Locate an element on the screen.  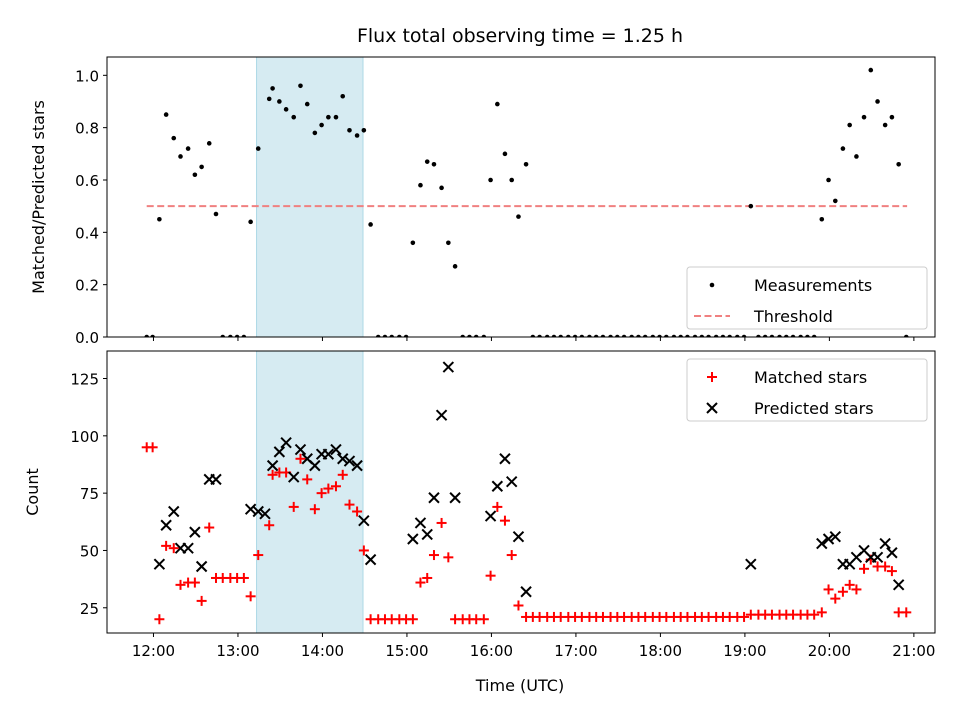
bottom-point-1-25-b is located at coordinates (364, 520).